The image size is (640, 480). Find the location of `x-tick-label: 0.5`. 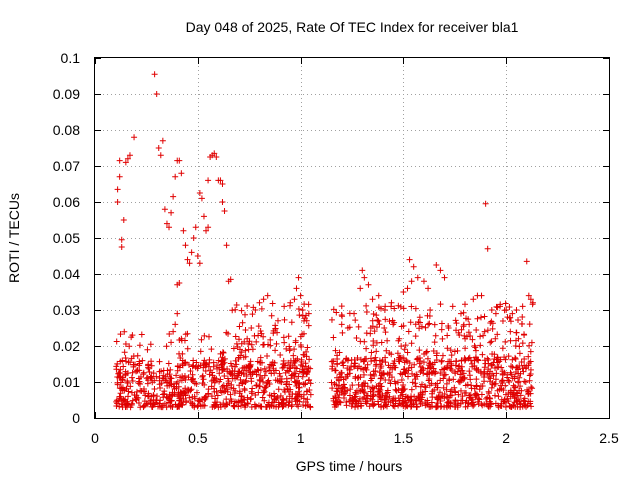

x-tick-label: 0.5 is located at coordinates (198, 438).